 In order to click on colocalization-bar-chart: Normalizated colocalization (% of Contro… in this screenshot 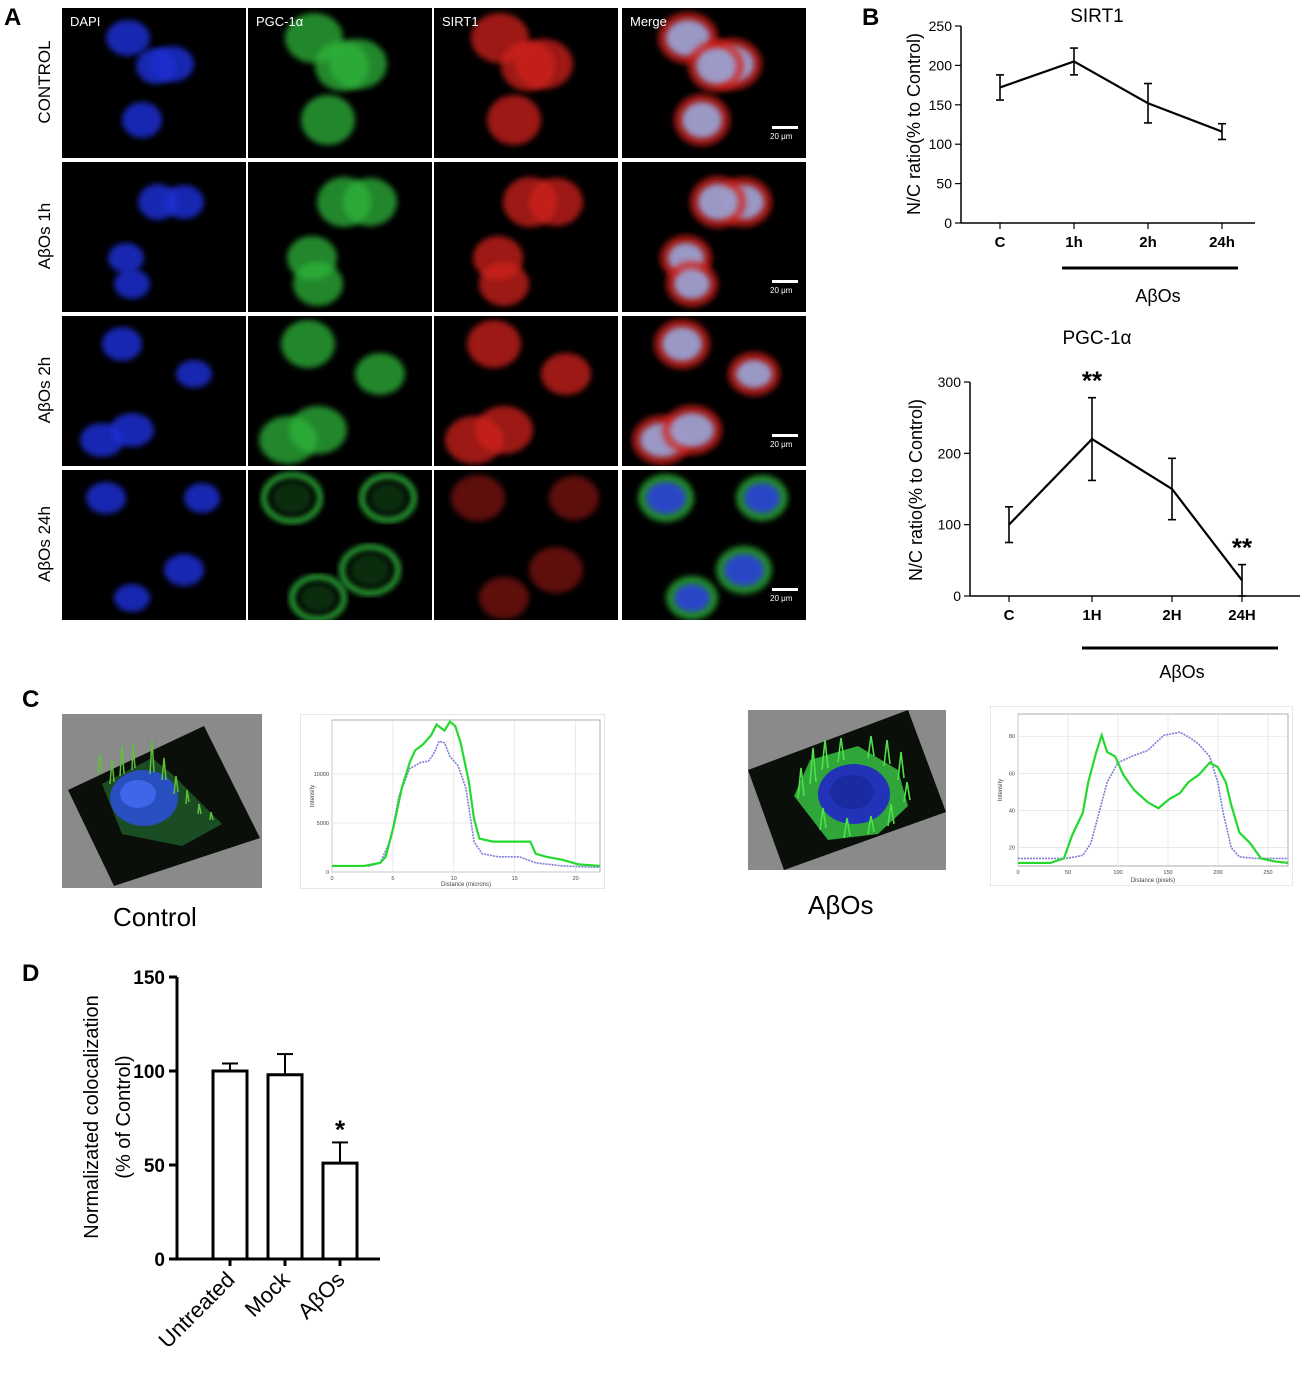, I will do `click(230, 1160)`.